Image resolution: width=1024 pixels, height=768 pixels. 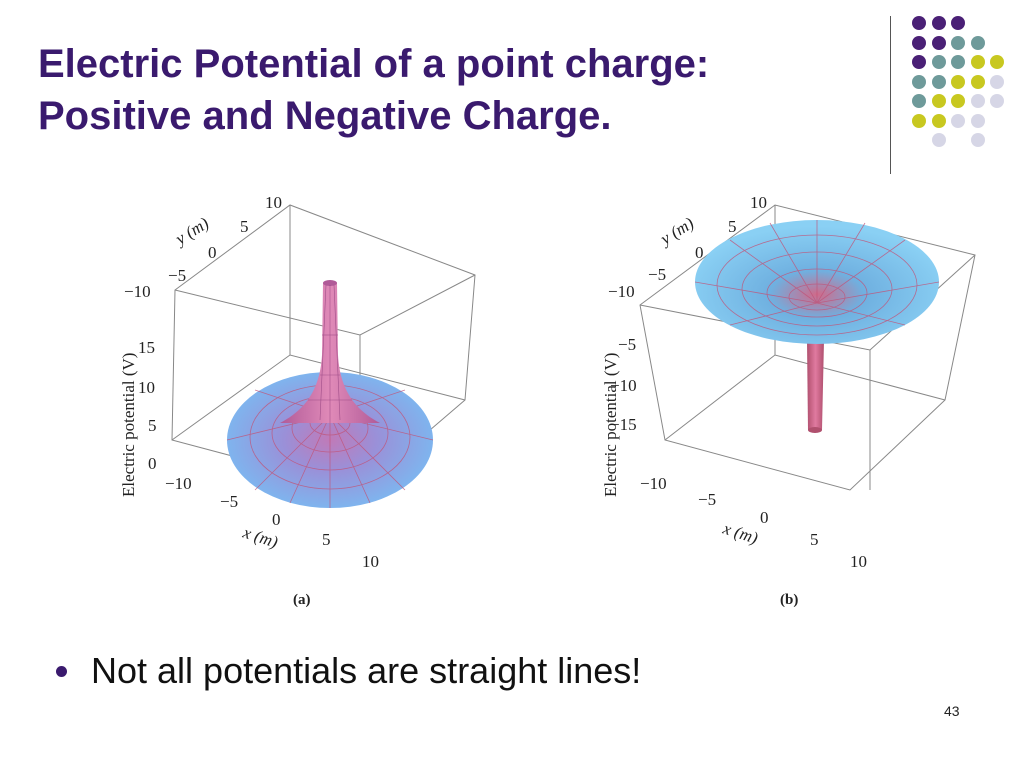 What do you see at coordinates (676, 231) in the screenshot?
I see `panel-b-y-axis-label: y (m)` at bounding box center [676, 231].